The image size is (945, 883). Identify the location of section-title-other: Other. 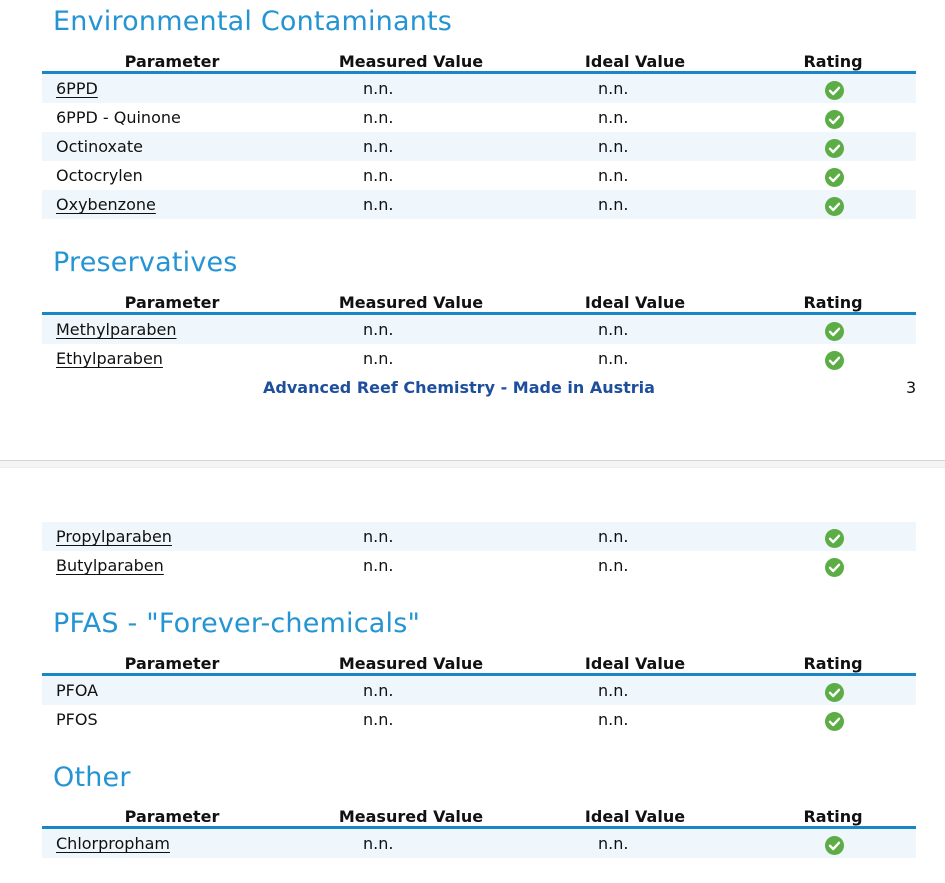
(92, 777).